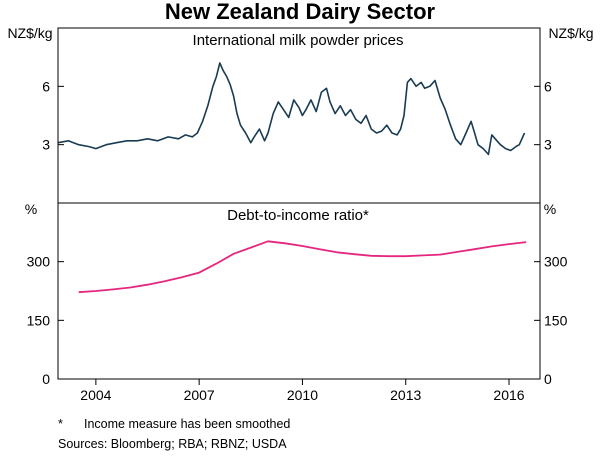 This screenshot has width=600, height=456. I want to click on chart-title: New Zealand Dairy Sector, so click(300, 12).